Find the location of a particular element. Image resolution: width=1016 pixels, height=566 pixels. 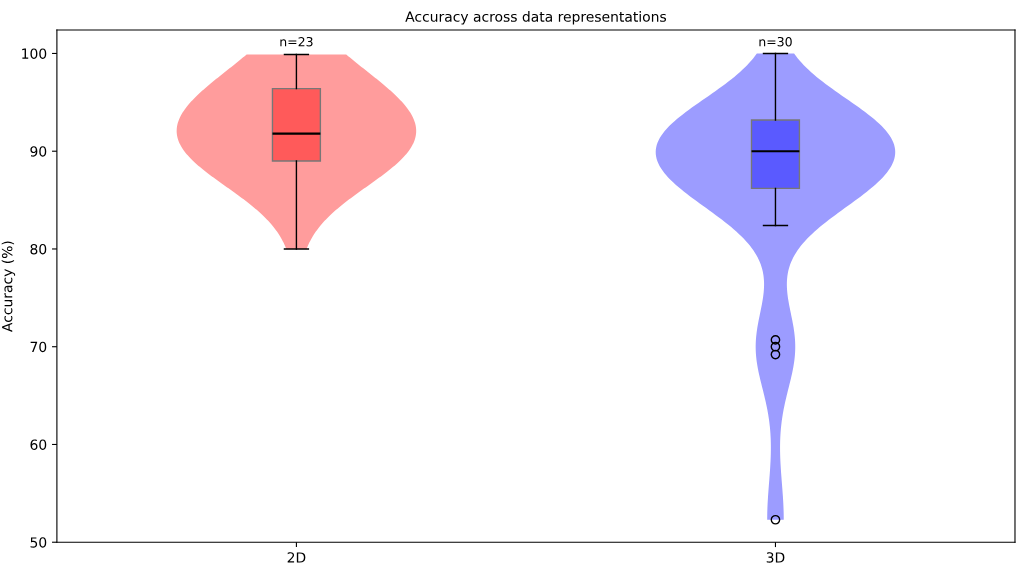

y-tick-label: 90 is located at coordinates (38, 151).